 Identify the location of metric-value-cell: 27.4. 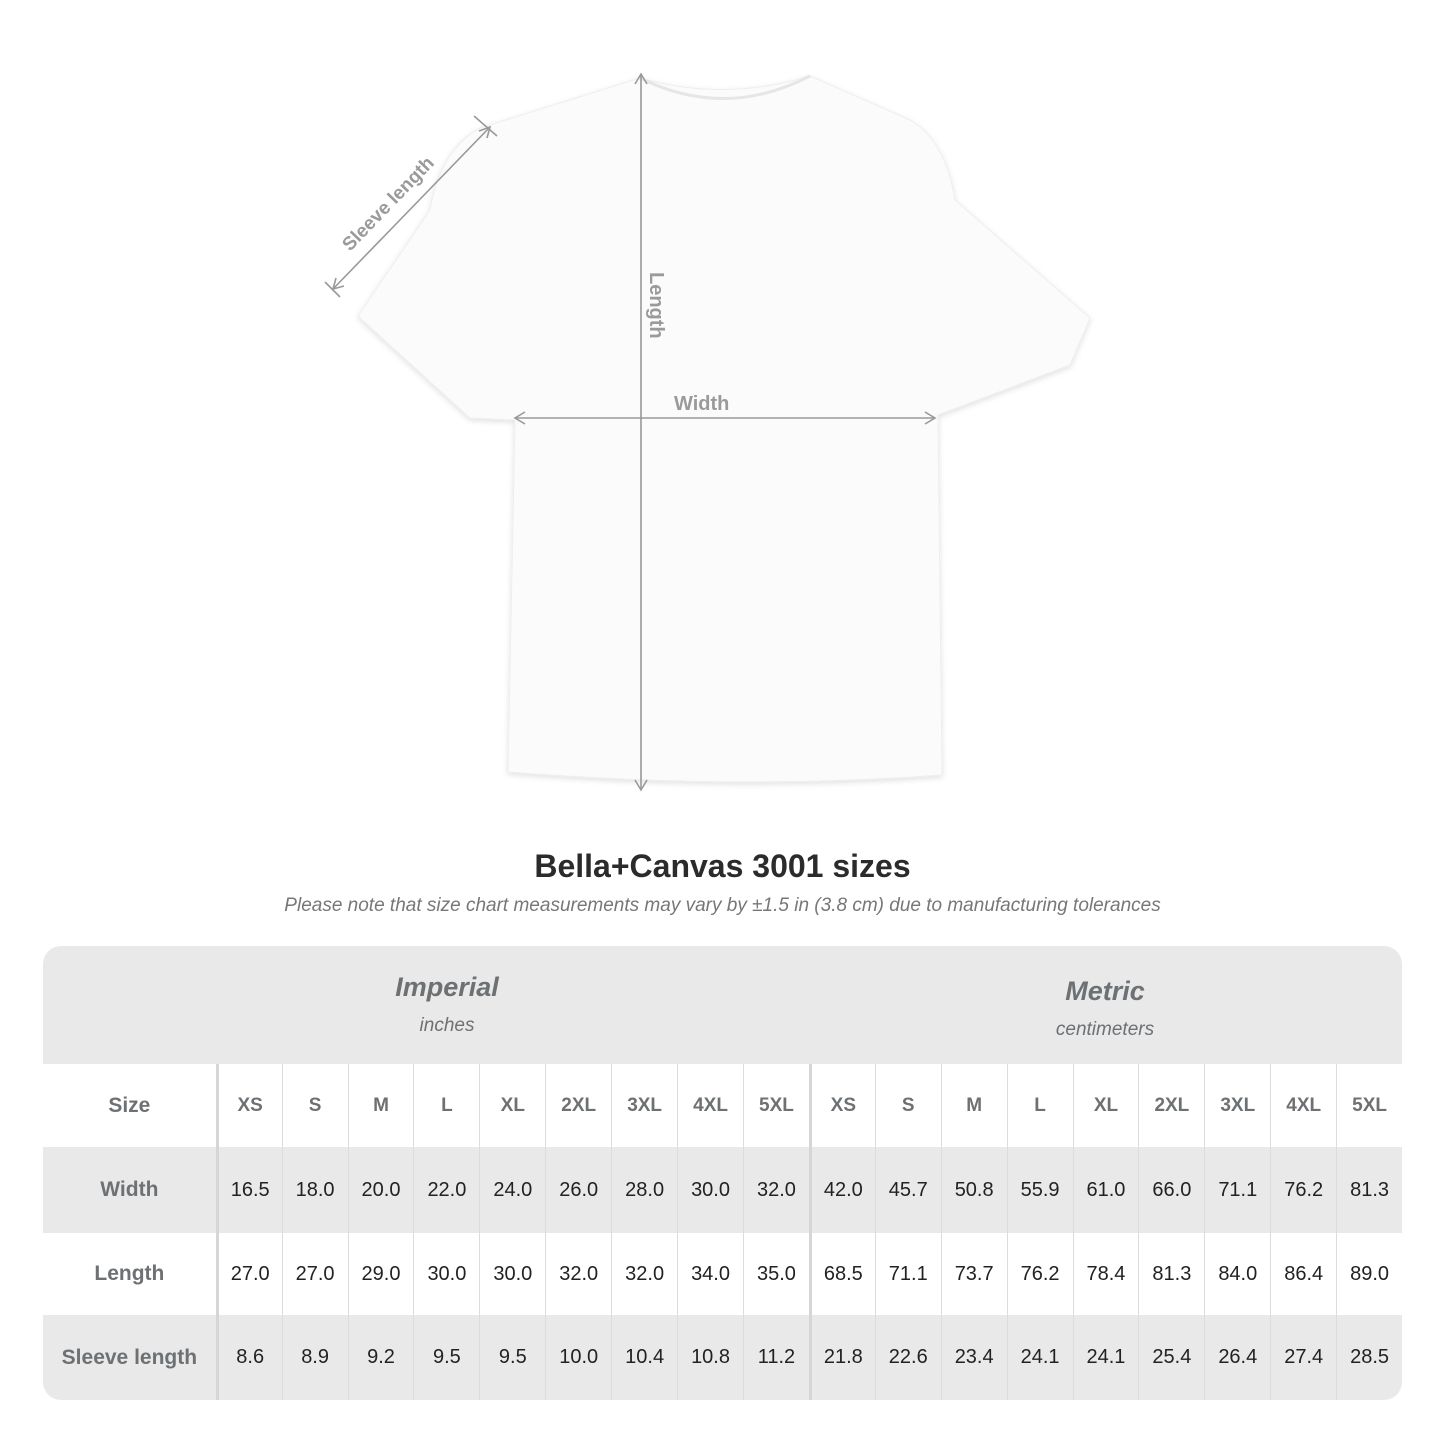
(1303, 1357).